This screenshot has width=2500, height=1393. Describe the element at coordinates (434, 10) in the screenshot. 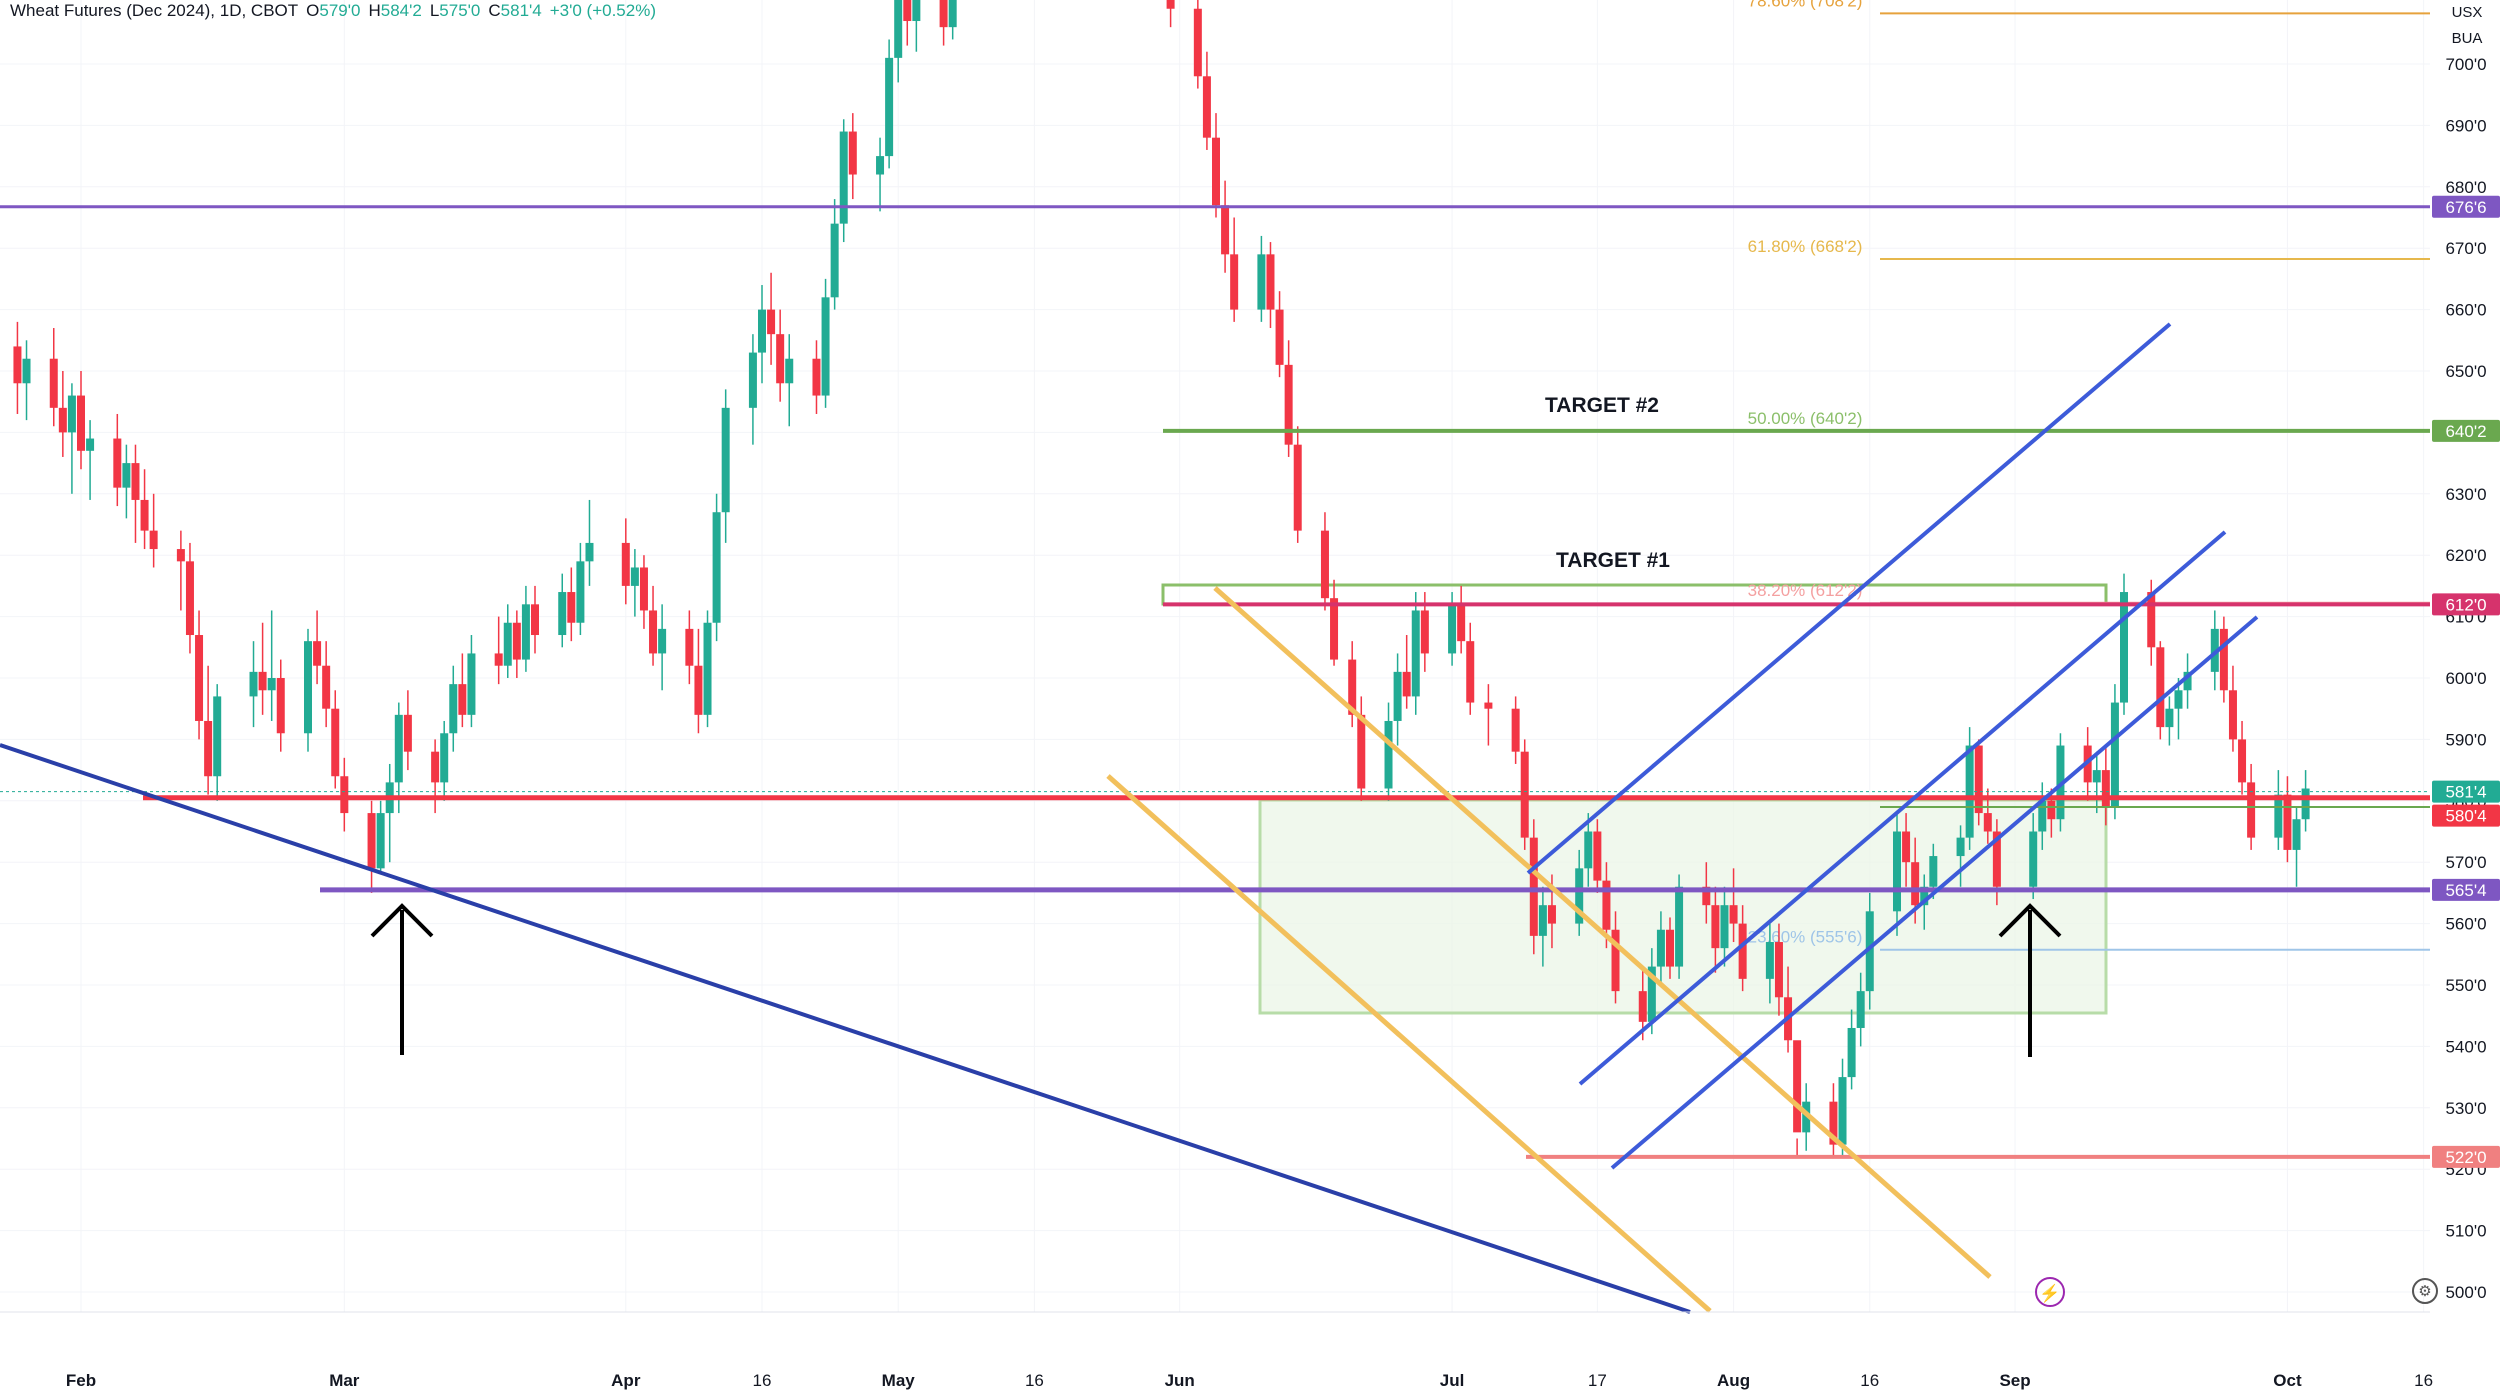

I see `low-label: L` at that location.